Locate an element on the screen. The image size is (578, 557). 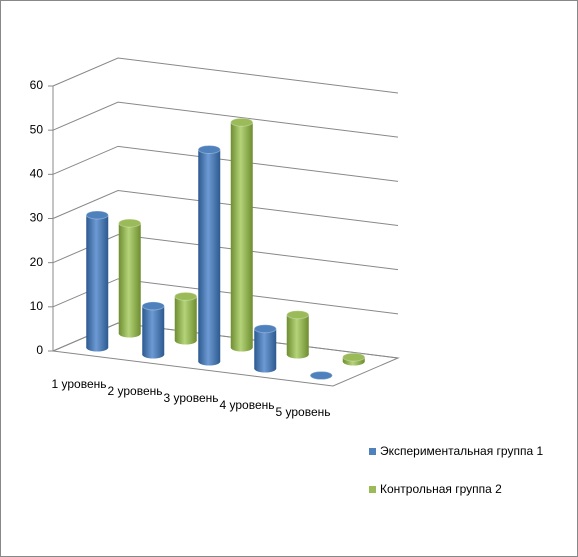
legend-item: Контрольная группа 2 is located at coordinates (435, 489).